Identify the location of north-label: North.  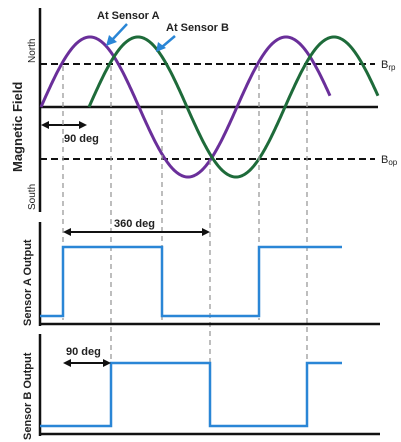
(32, 51).